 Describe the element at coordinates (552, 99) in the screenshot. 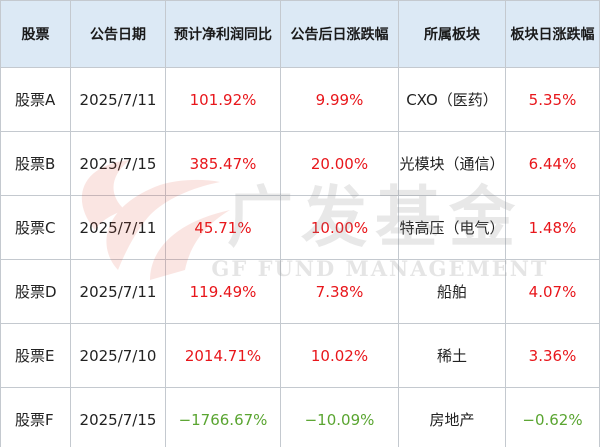

I see `sector-change-value: 5.35%` at that location.